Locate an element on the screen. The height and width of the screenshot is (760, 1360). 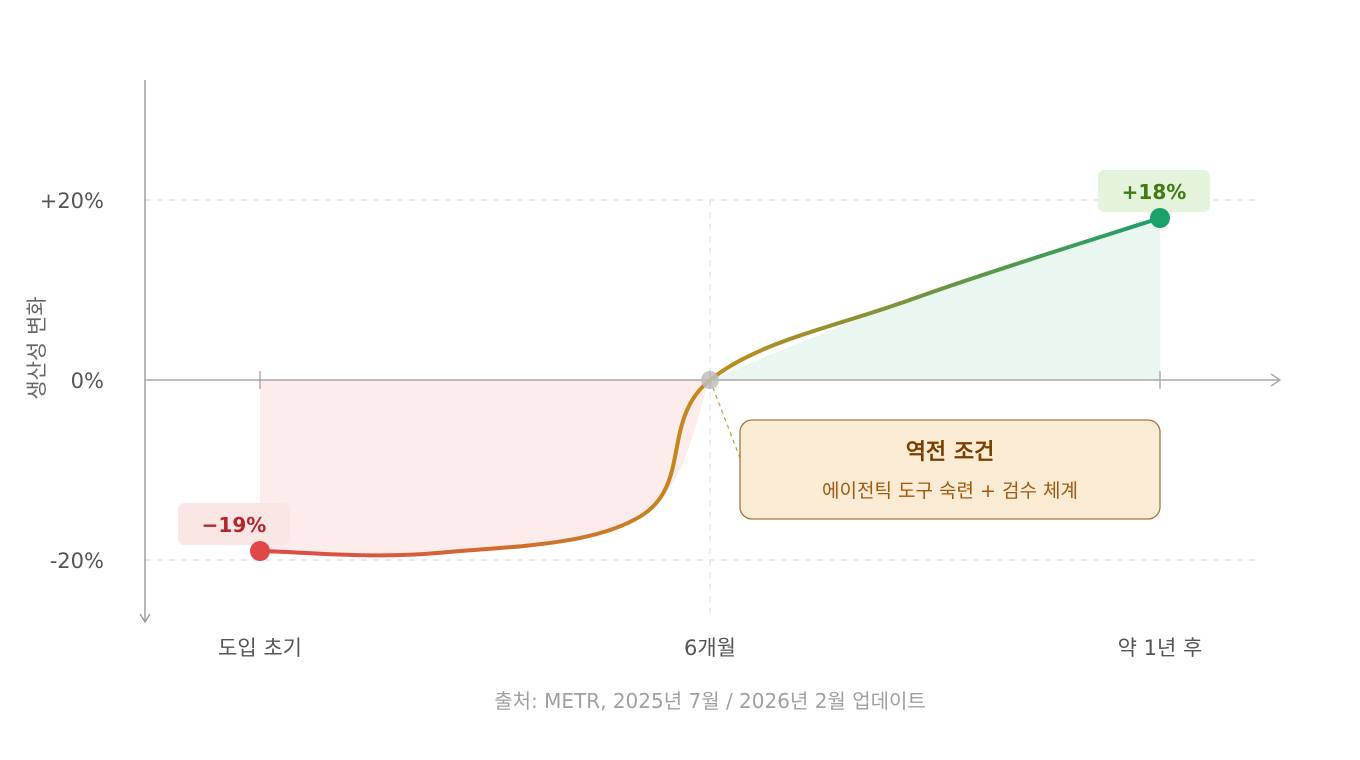
y-tick-label: 0% is located at coordinates (87, 381).